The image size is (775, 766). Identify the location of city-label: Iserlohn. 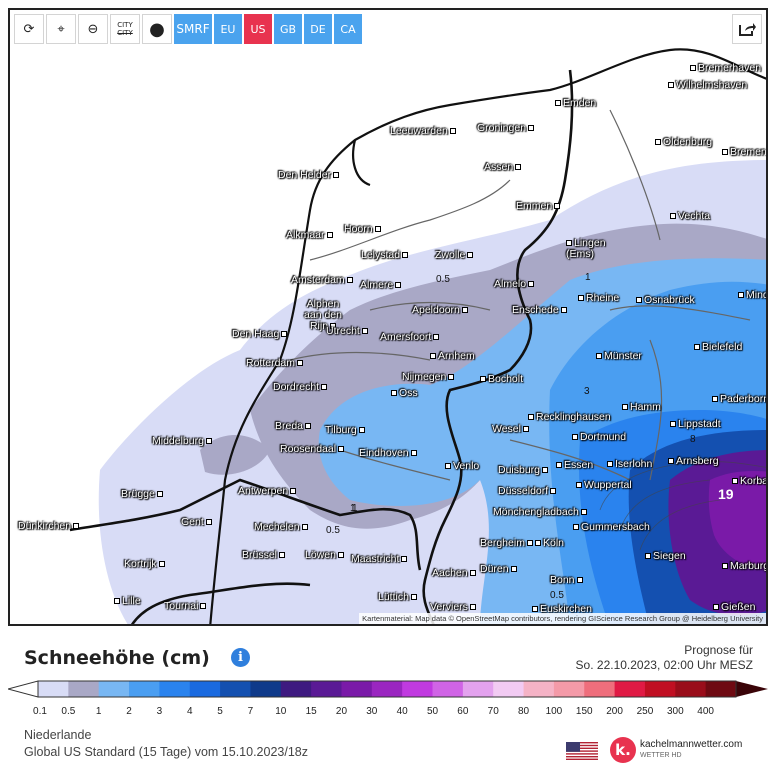
(629, 464).